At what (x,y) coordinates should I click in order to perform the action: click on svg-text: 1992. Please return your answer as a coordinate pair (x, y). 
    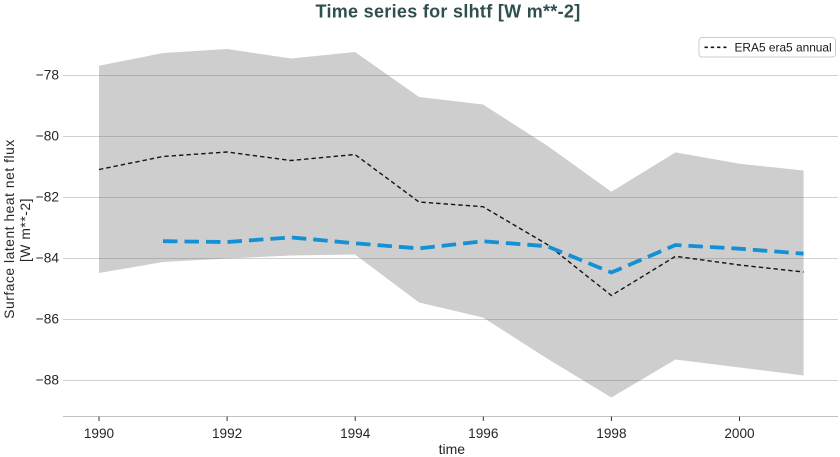
    Looking at the image, I should click on (227, 433).